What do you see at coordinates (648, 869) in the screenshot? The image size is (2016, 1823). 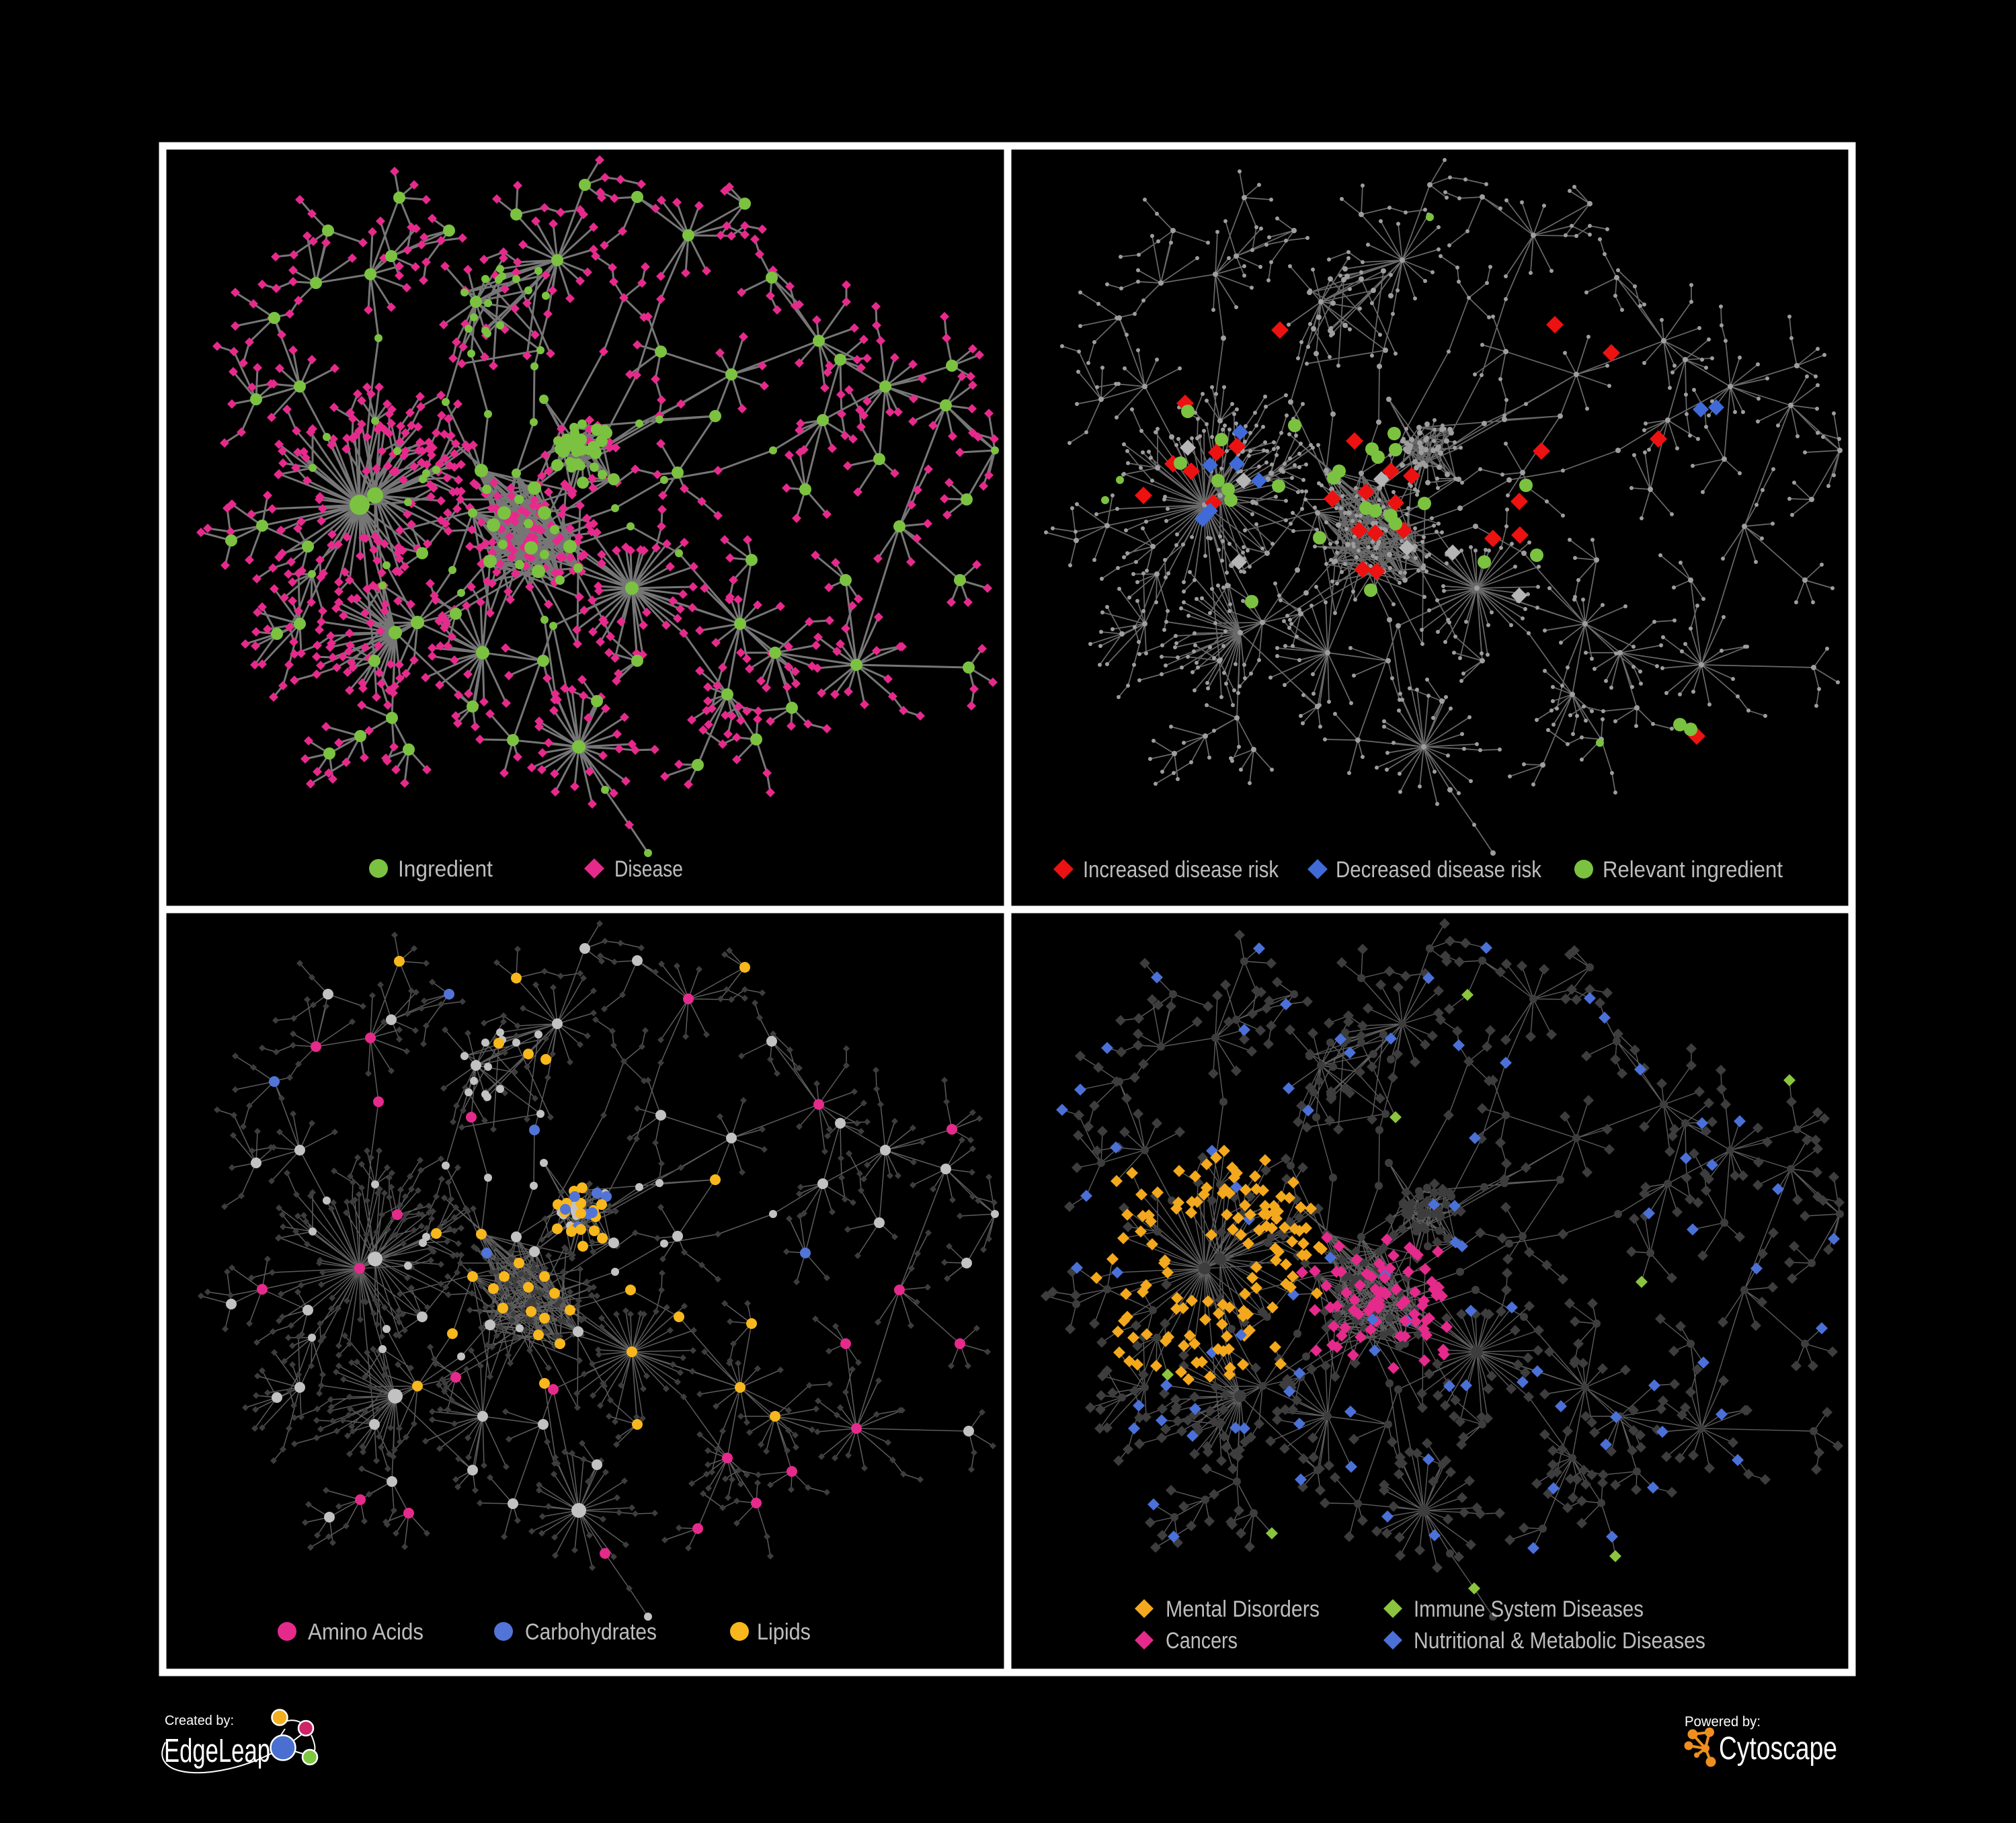 I see `svg-text: Disease` at bounding box center [648, 869].